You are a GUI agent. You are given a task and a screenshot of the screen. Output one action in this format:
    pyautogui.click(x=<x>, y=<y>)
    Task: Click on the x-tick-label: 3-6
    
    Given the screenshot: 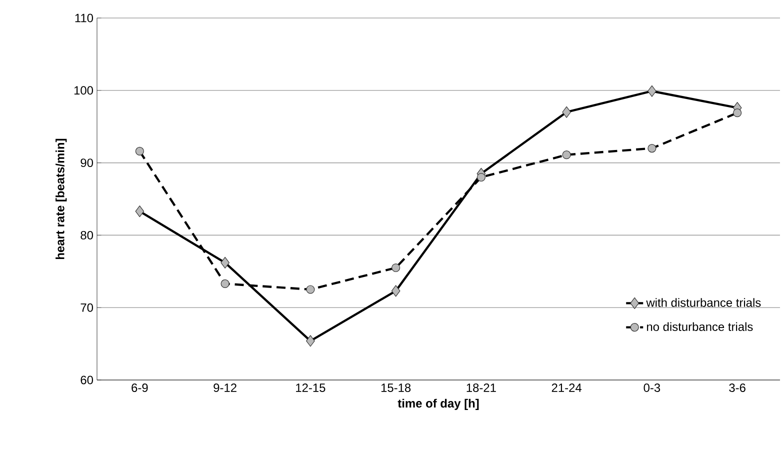 What is the action you would take?
    pyautogui.click(x=737, y=388)
    